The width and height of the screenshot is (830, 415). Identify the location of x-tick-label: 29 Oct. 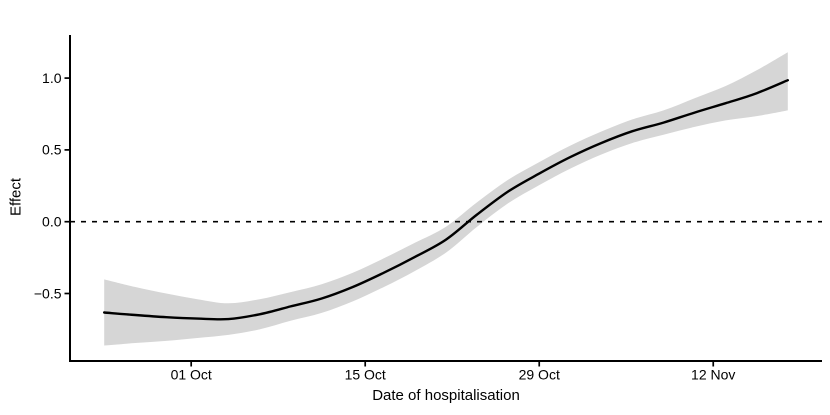
(539, 375).